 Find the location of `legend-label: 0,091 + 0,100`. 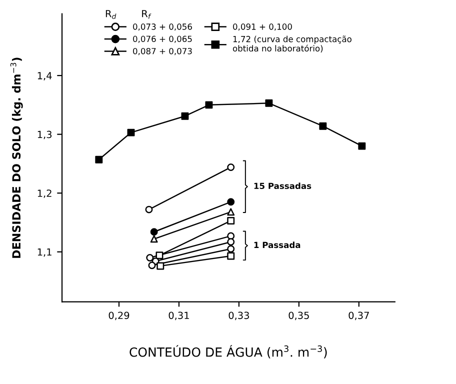

legend-label: 0,091 + 0,100 is located at coordinates (262, 27).